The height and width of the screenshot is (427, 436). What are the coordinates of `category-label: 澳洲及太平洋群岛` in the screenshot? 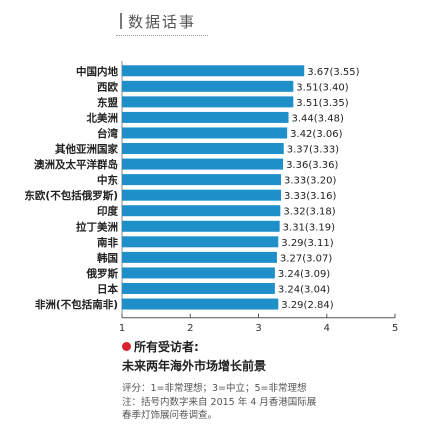 It's located at (76, 164).